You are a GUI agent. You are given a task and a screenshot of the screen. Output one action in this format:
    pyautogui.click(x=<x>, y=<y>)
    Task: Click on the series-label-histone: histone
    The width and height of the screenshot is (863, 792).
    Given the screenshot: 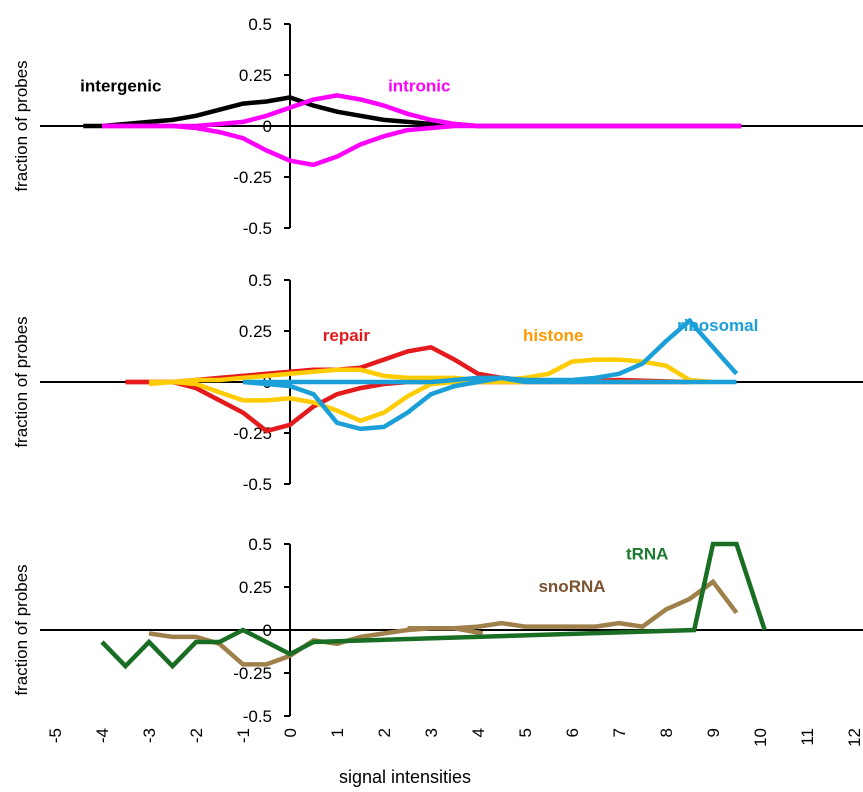 What is the action you would take?
    pyautogui.click(x=553, y=335)
    